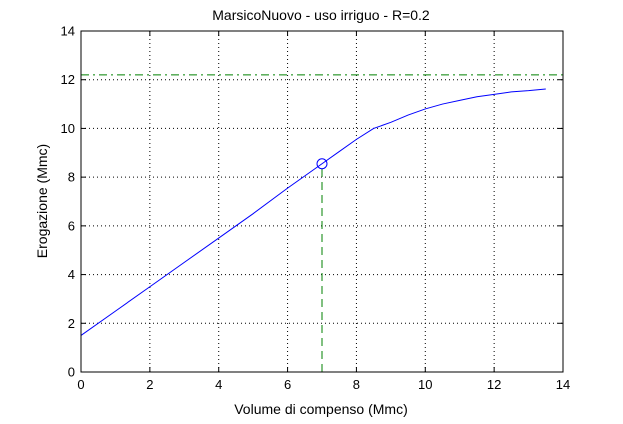 The image size is (623, 424). I want to click on y-tick-label: 2, so click(71, 323).